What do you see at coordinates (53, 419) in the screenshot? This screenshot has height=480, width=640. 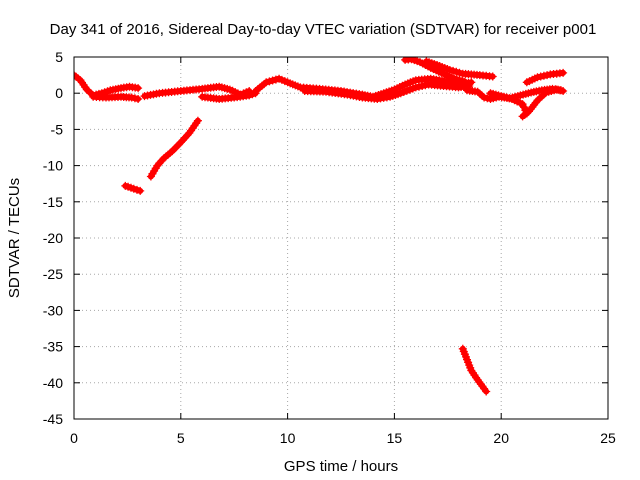 I see `y-tick-label: -45` at bounding box center [53, 419].